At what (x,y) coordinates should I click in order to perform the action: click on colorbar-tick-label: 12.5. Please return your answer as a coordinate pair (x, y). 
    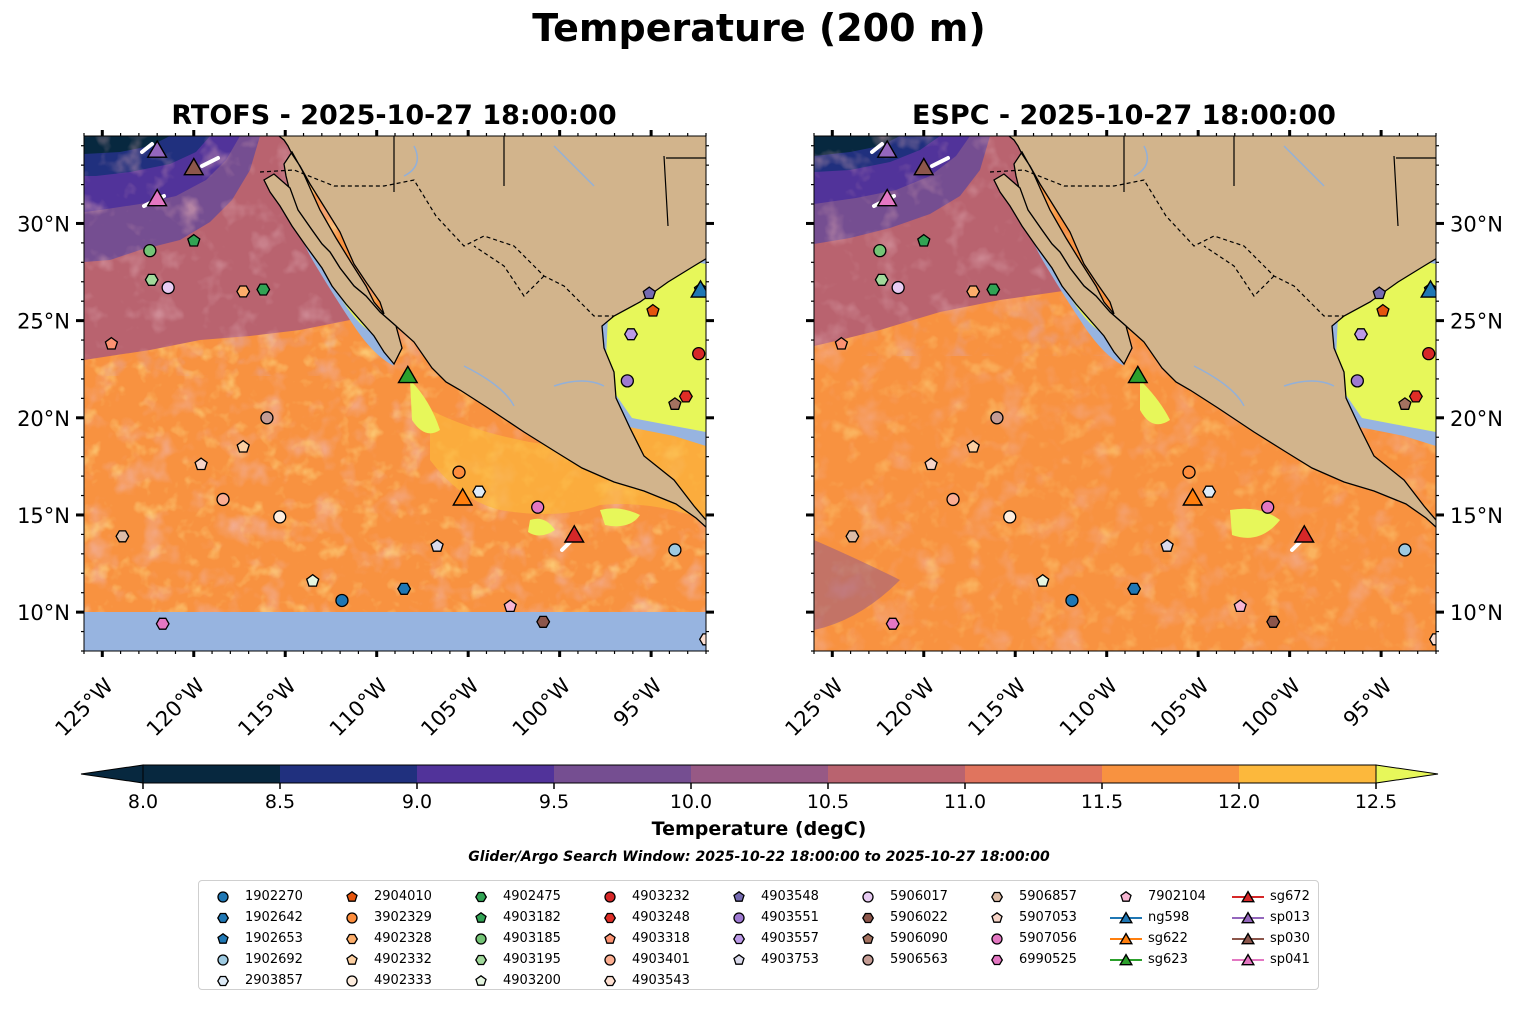
    Looking at the image, I should click on (1376, 802).